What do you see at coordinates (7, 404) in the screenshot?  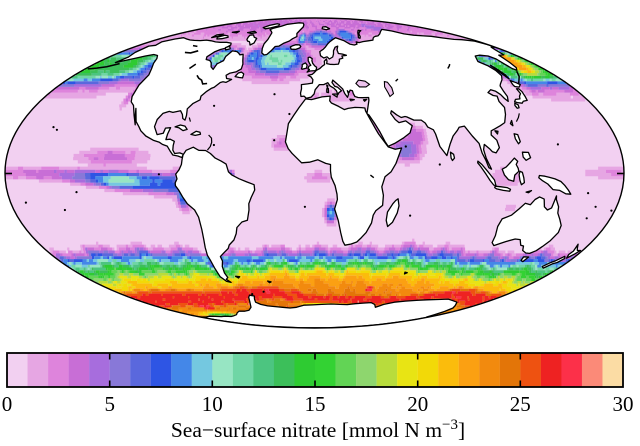 I see `svg-text: 0` at bounding box center [7, 404].